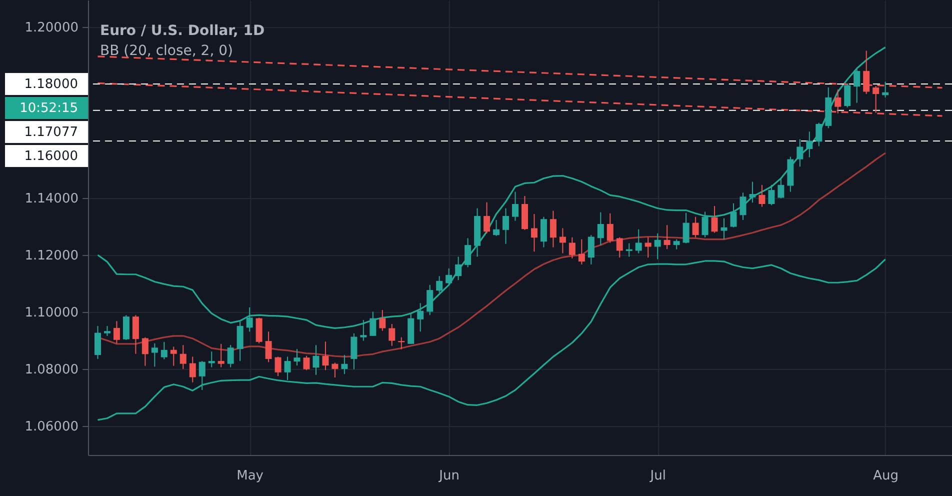 The height and width of the screenshot is (496, 952). Describe the element at coordinates (182, 31) in the screenshot. I see `text: Euro / U.S. Dollar, 1D` at that location.